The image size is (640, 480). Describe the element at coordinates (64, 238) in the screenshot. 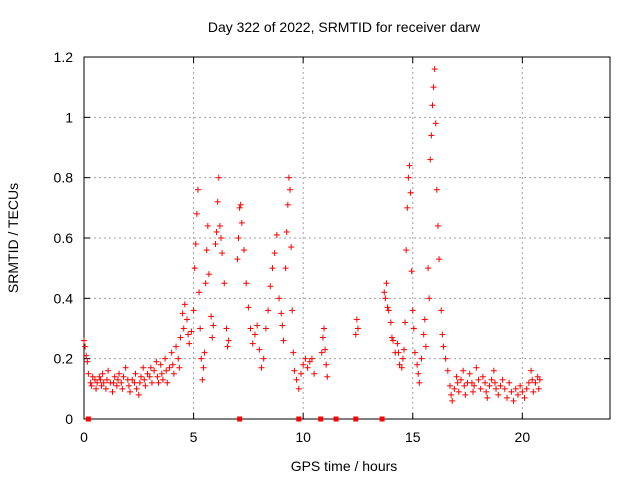

I see `y-tick-label: 0.6` at that location.